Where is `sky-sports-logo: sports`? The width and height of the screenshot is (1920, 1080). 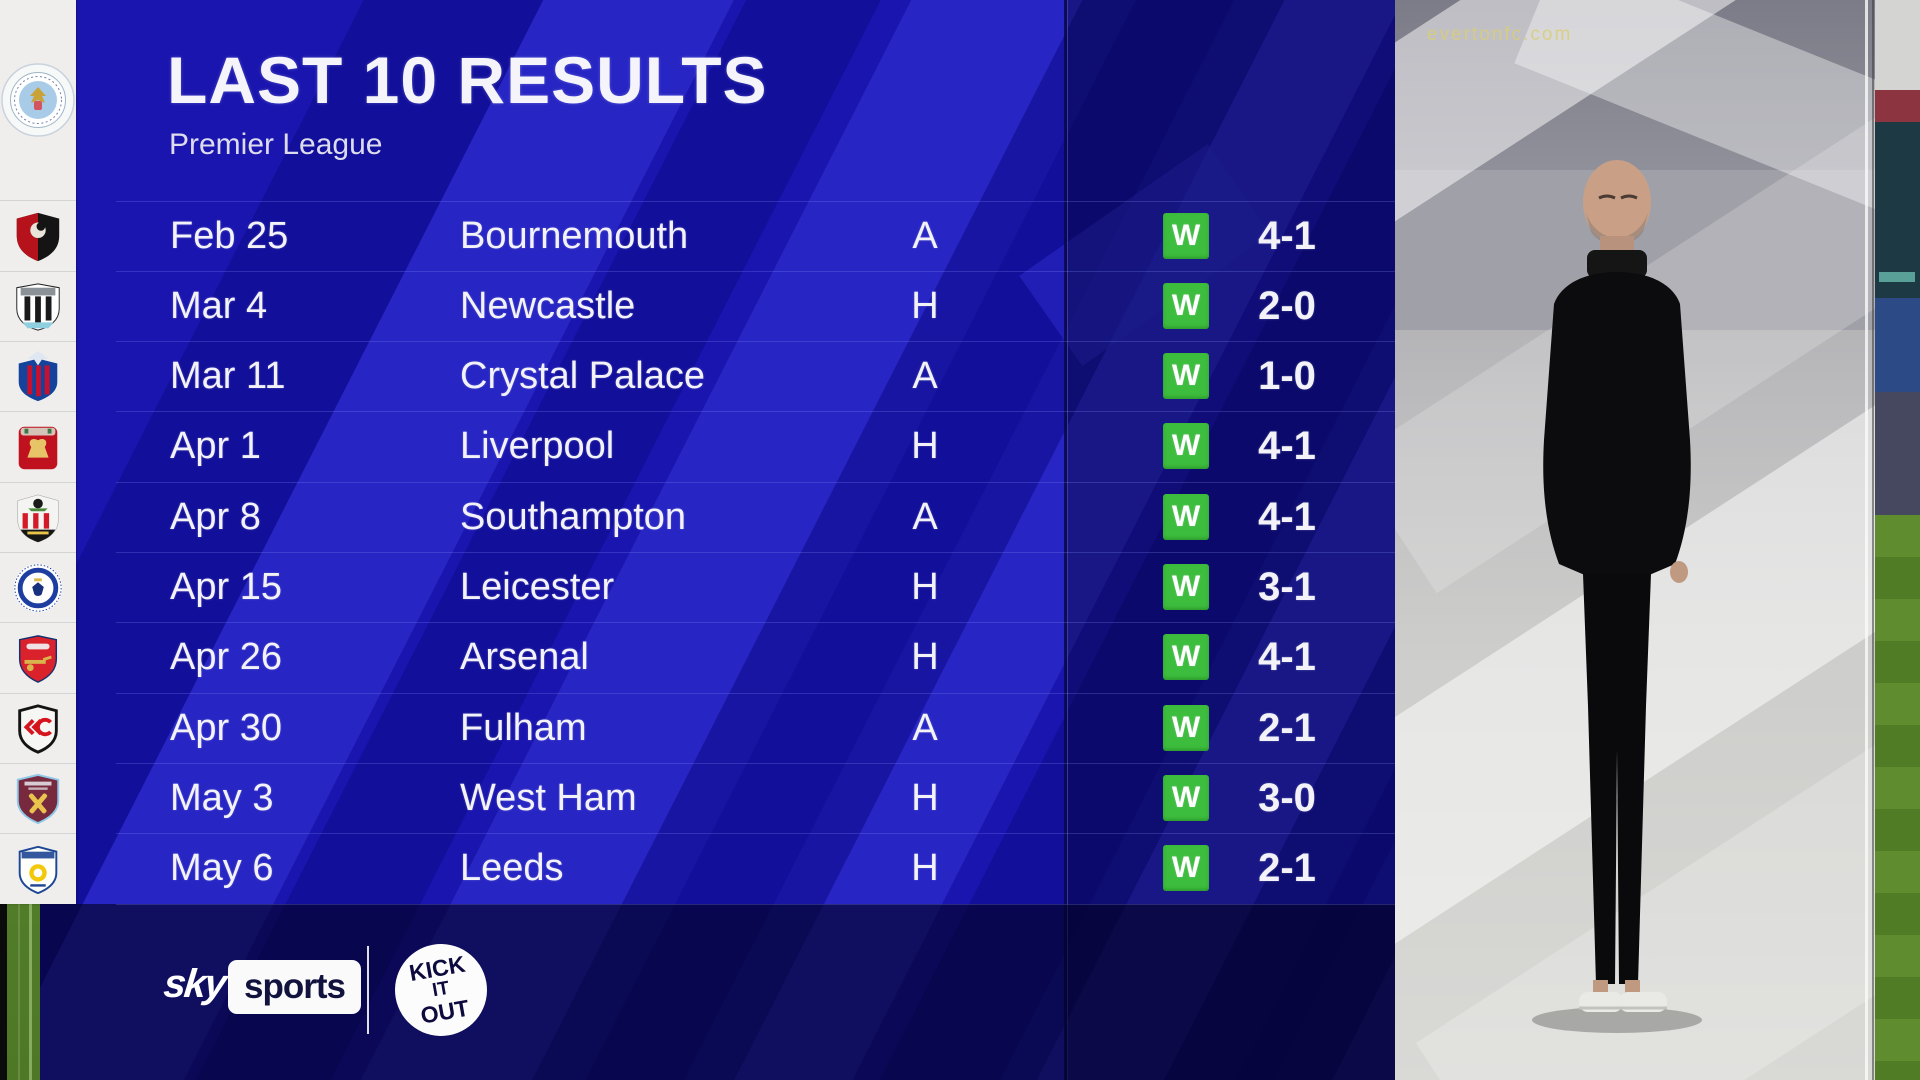
sky-sports-logo: sports is located at coordinates (294, 987).